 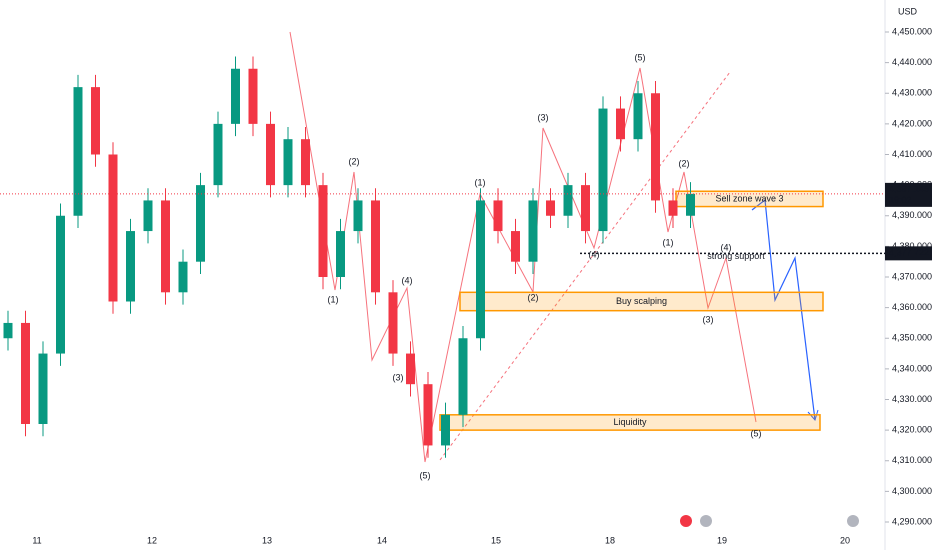 I want to click on event-icon, so click(x=686, y=521).